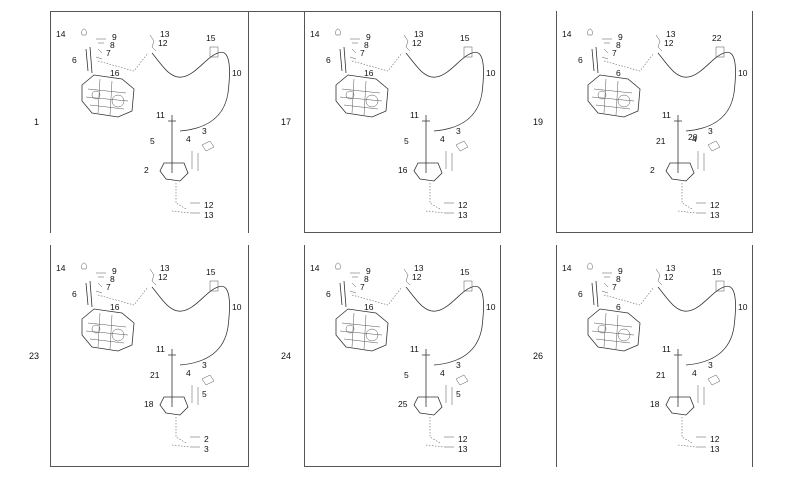 This screenshot has width=800, height=477. Describe the element at coordinates (679, 358) in the screenshot. I see `diagram-panel: 14 9 8 7 6 6 13 12 15 10 11 21 3 4 18 12 13` at that location.